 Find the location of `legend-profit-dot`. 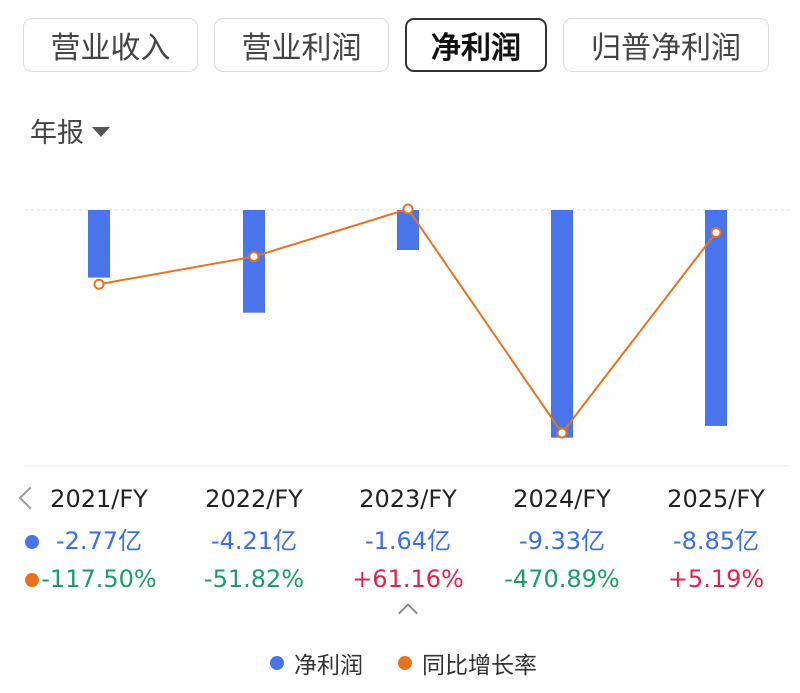

legend-profit-dot is located at coordinates (277, 663).